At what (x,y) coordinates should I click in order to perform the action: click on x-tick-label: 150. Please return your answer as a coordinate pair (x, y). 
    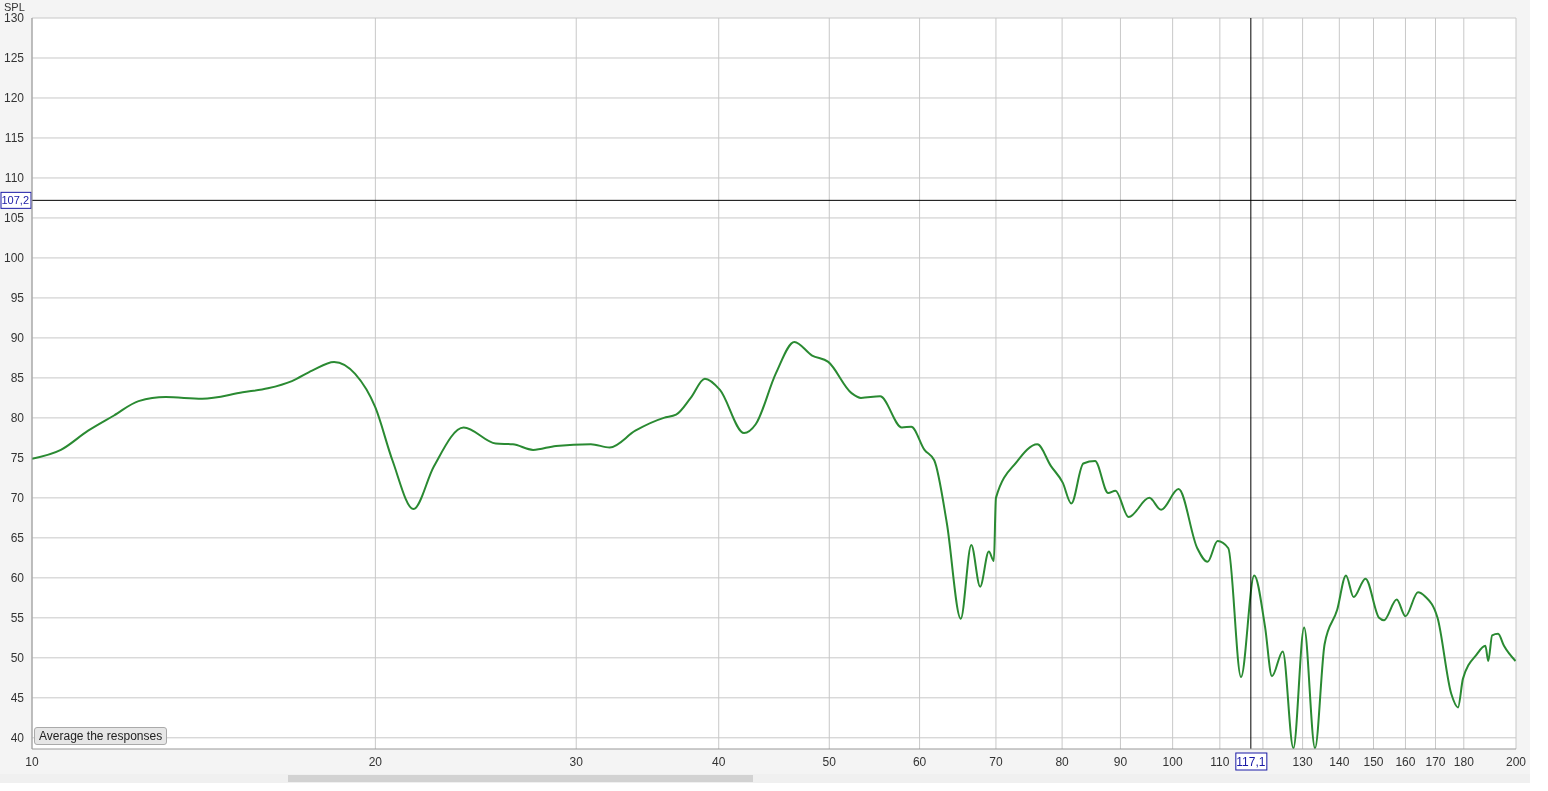
    Looking at the image, I should click on (1373, 761).